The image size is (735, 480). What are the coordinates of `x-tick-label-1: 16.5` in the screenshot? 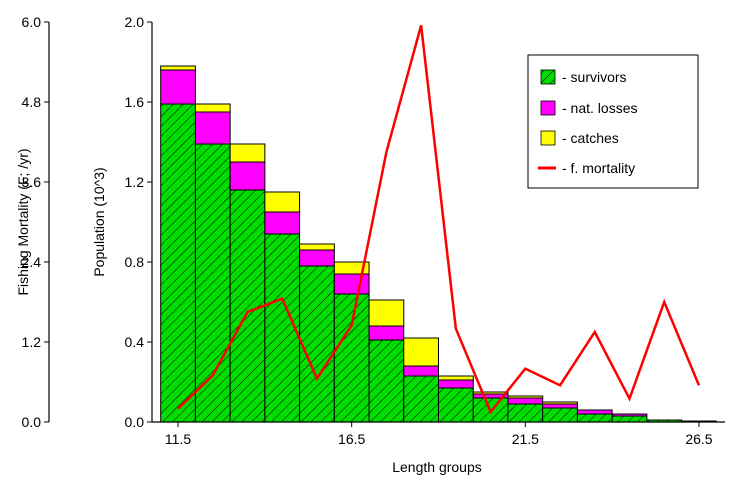 It's located at (351, 439).